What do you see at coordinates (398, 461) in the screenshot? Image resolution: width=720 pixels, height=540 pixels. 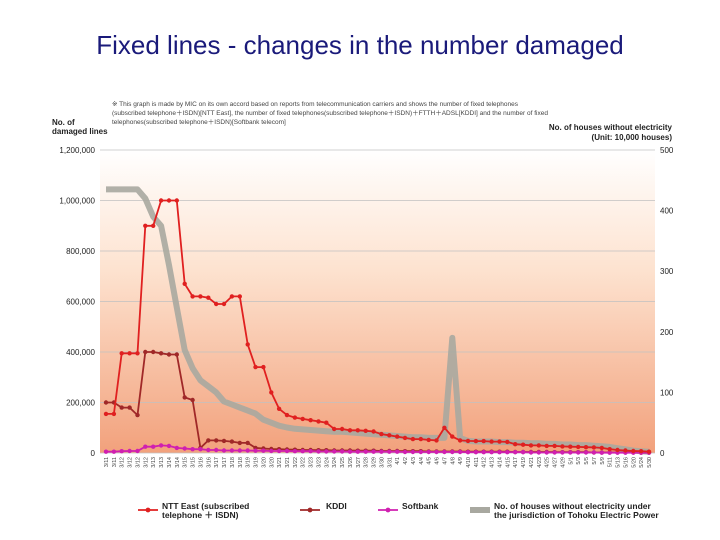 I see `x-tick-label: 4/1` at bounding box center [398, 461].